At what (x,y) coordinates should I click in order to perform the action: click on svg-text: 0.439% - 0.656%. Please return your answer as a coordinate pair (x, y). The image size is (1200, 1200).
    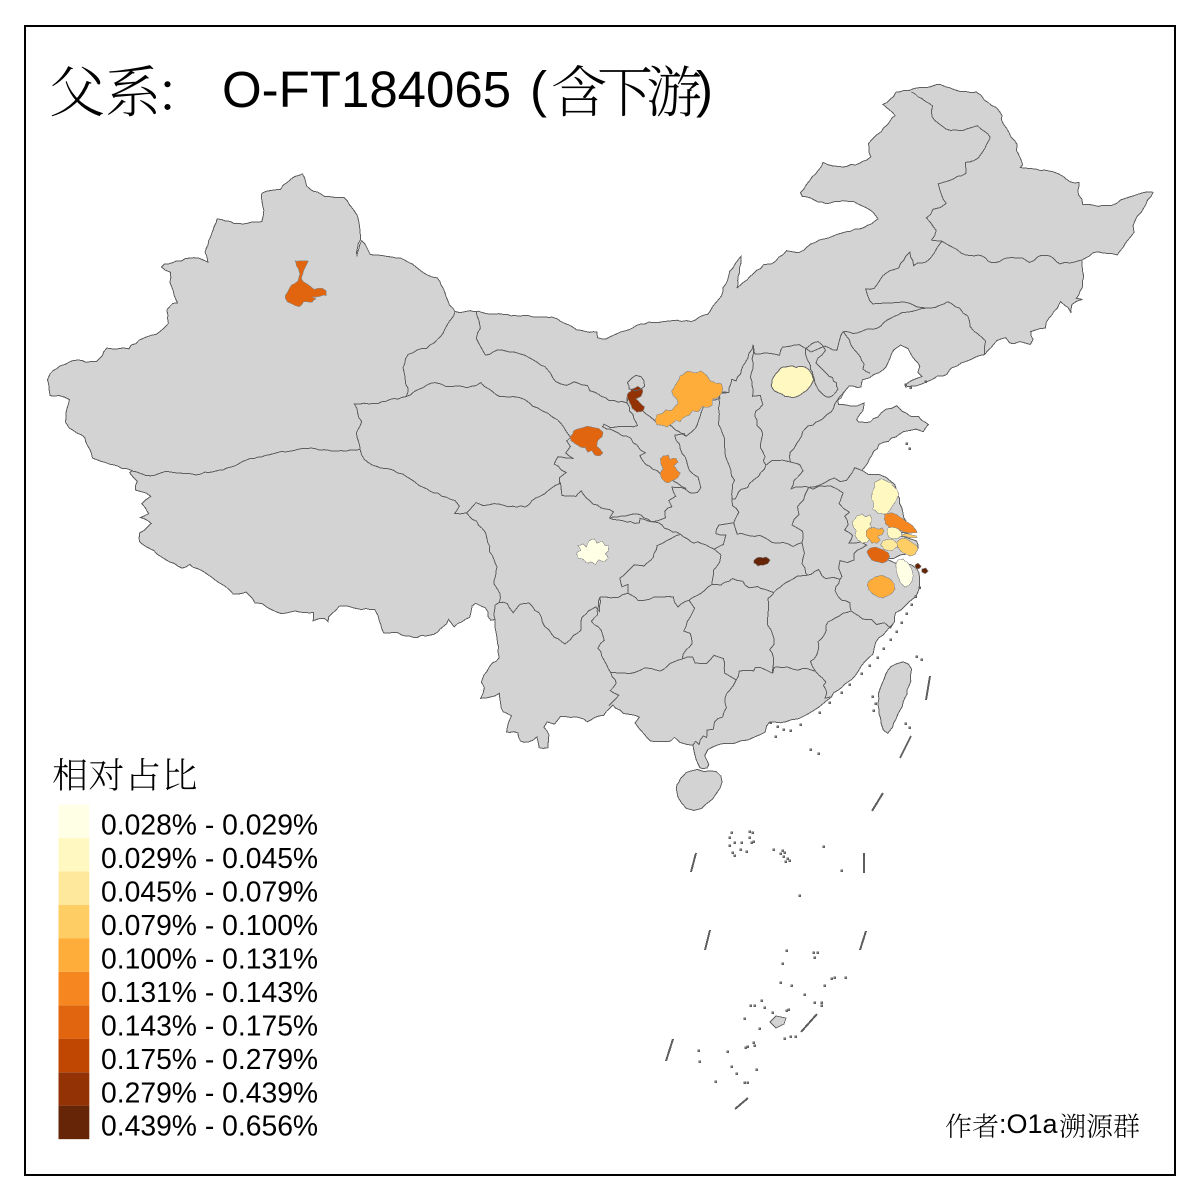
    Looking at the image, I should click on (209, 1126).